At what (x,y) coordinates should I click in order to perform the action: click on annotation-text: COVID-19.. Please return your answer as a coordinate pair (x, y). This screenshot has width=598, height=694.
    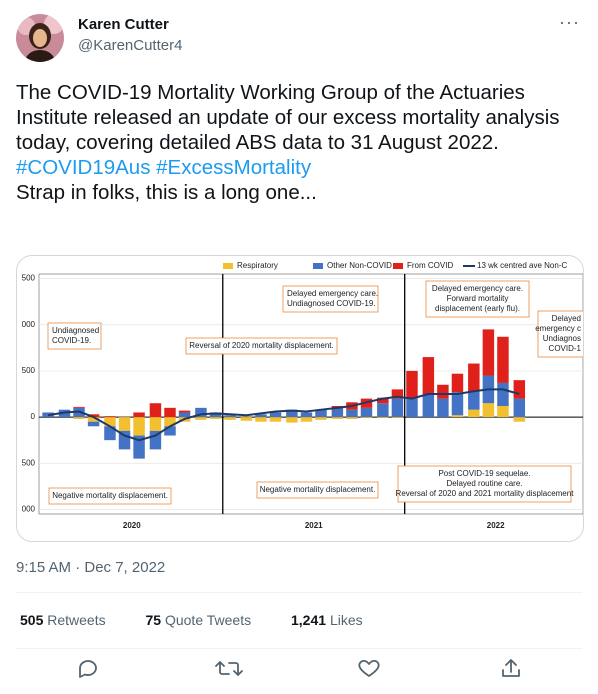
    Looking at the image, I should click on (71, 340).